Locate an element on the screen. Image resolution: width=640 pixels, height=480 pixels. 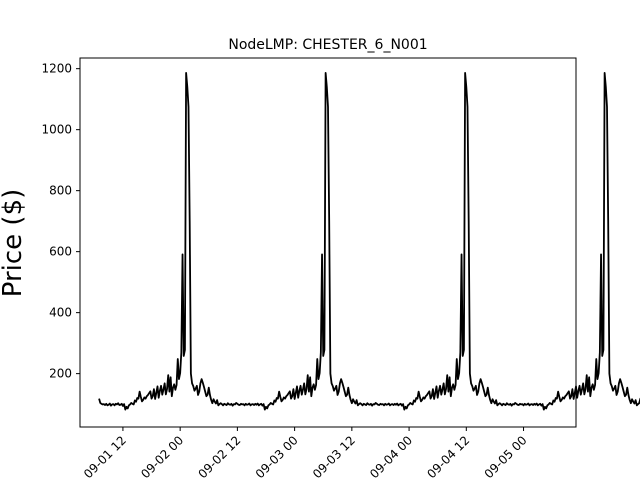
x-tick-label: 09-05 00 is located at coordinates (506, 456).